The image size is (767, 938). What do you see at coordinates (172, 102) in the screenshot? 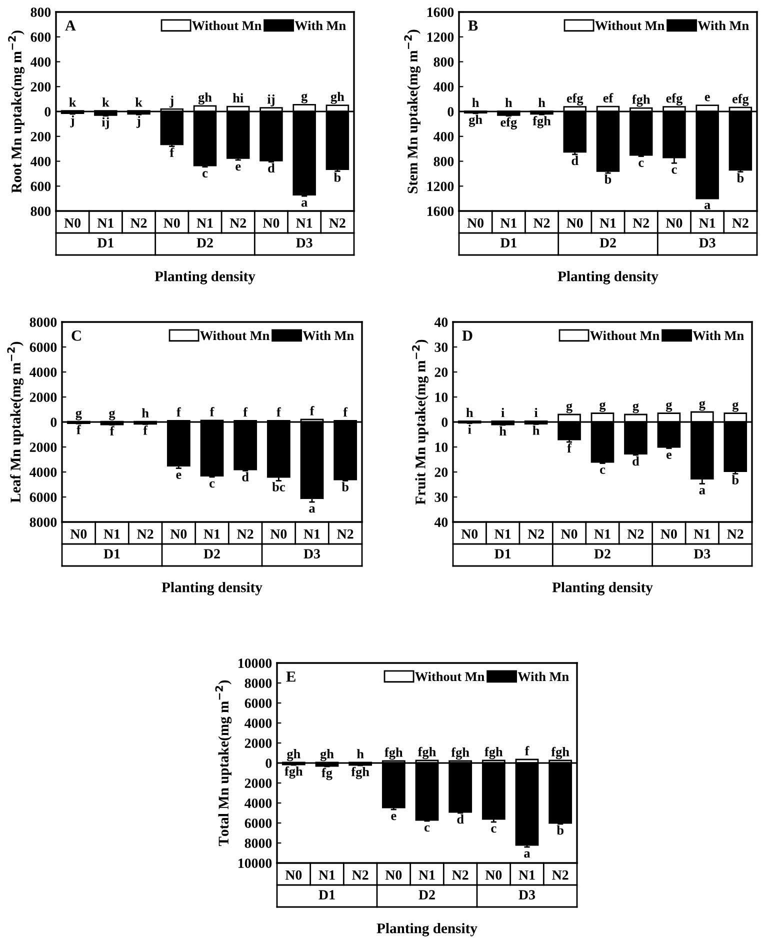
I see `data-label: j` at bounding box center [172, 102].